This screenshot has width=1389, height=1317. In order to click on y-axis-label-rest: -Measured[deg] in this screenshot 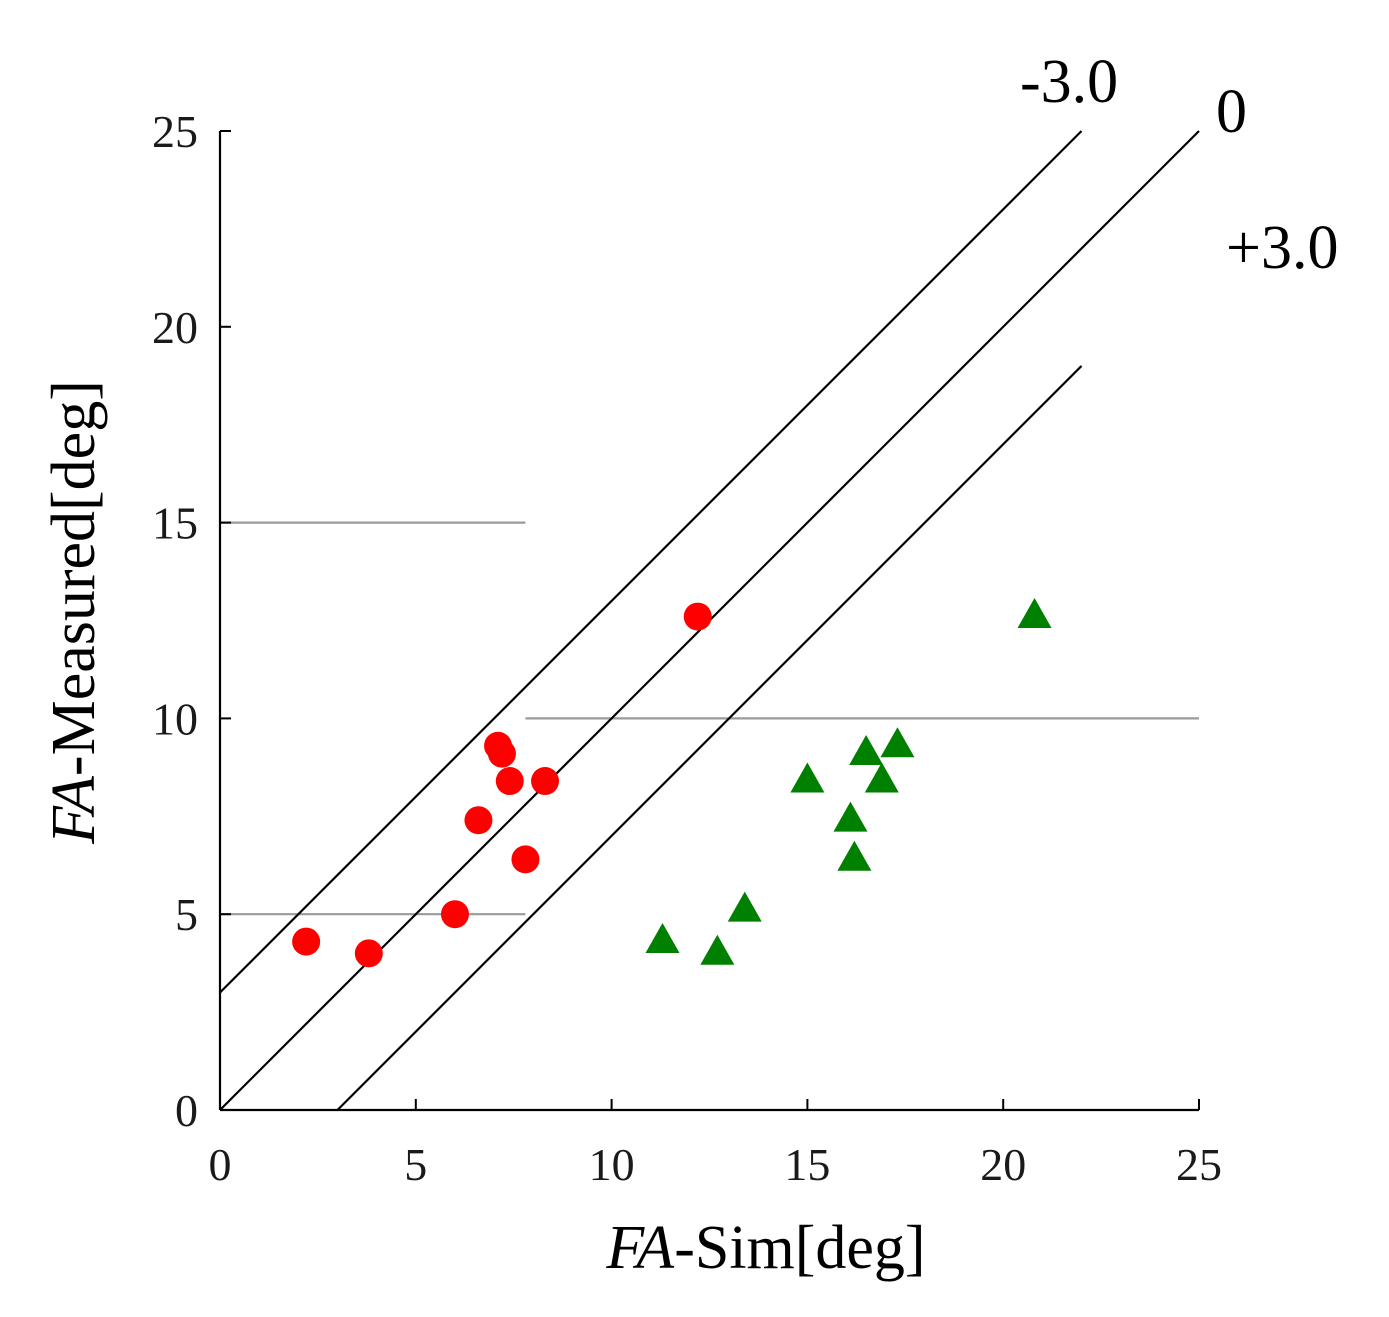, I will do `click(74, 578)`.